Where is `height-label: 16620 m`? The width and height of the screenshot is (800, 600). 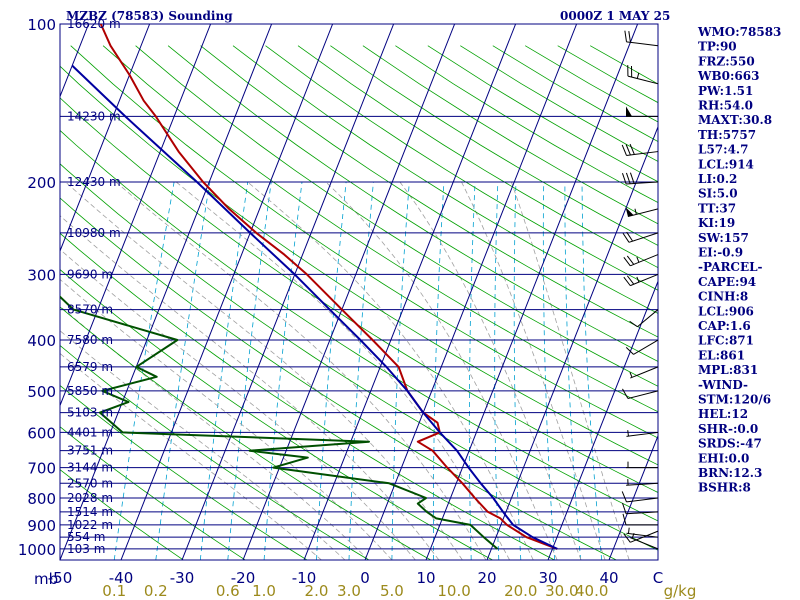
height-label: 16620 m is located at coordinates (94, 24).